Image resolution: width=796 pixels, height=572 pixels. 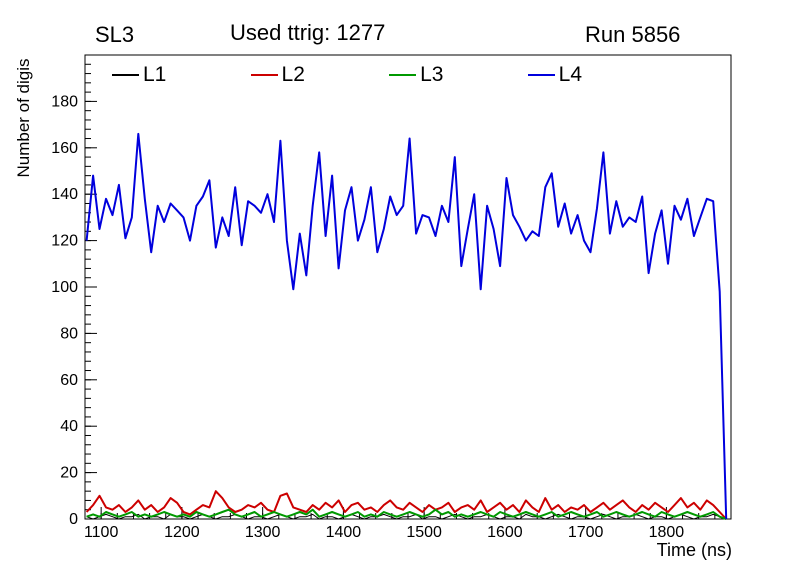 What do you see at coordinates (69, 333) in the screenshot?
I see `svg-text: 80` at bounding box center [69, 333].